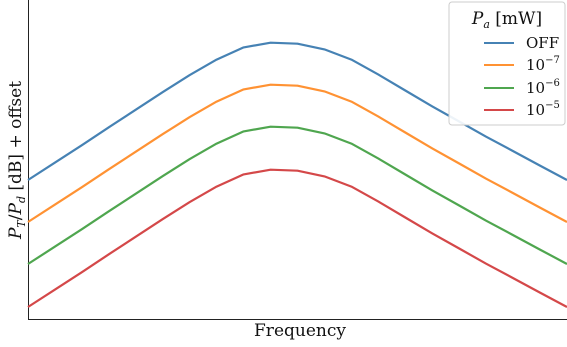 The height and width of the screenshot is (347, 567). I want to click on y-axis-label: PT/Pd [dB] + offset, so click(17, 160).